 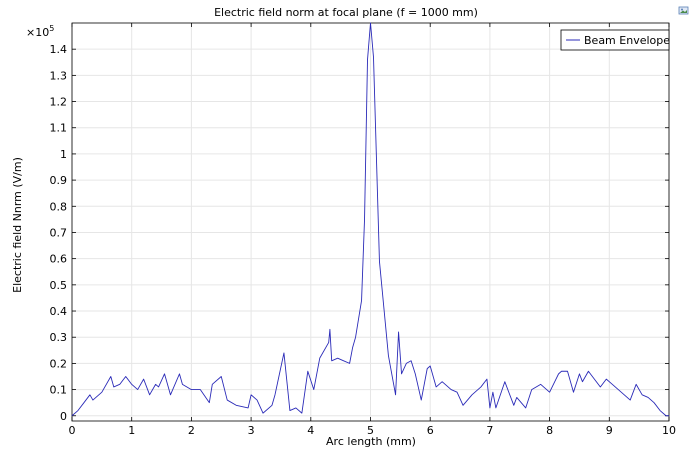 I want to click on image-export-icon, so click(x=683, y=10).